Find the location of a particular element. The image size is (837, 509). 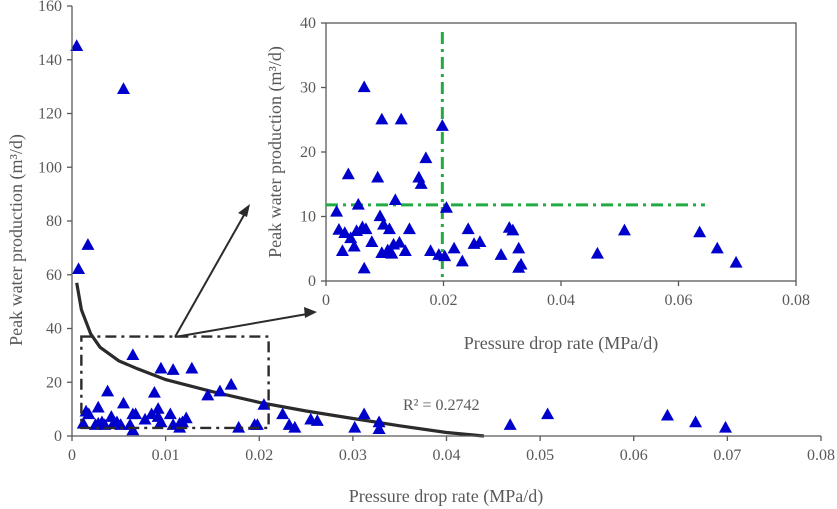

inset-y-tick-label: 40 is located at coordinates (308, 23).